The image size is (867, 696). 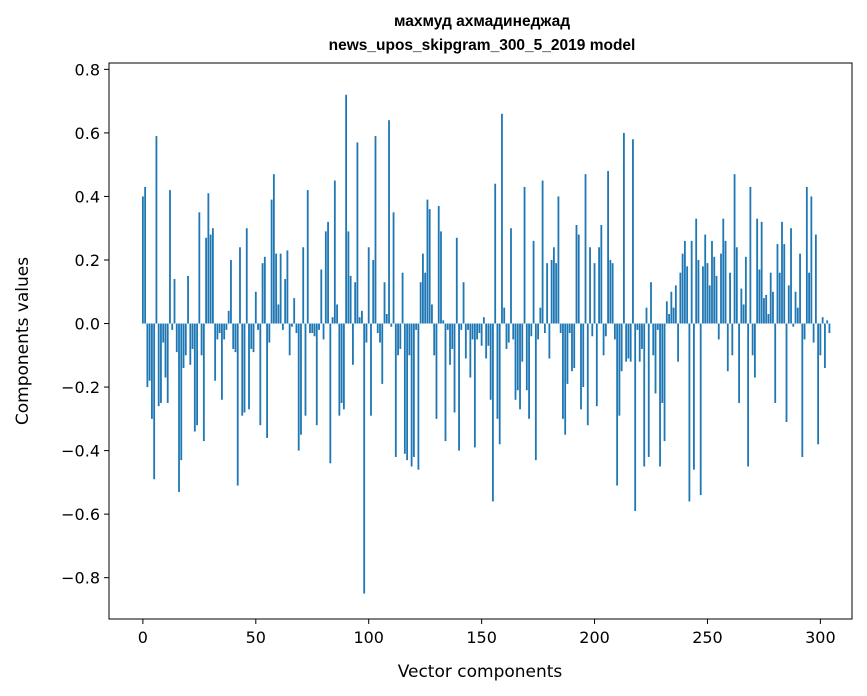 I want to click on x-tick-label: 150, so click(x=481, y=637).